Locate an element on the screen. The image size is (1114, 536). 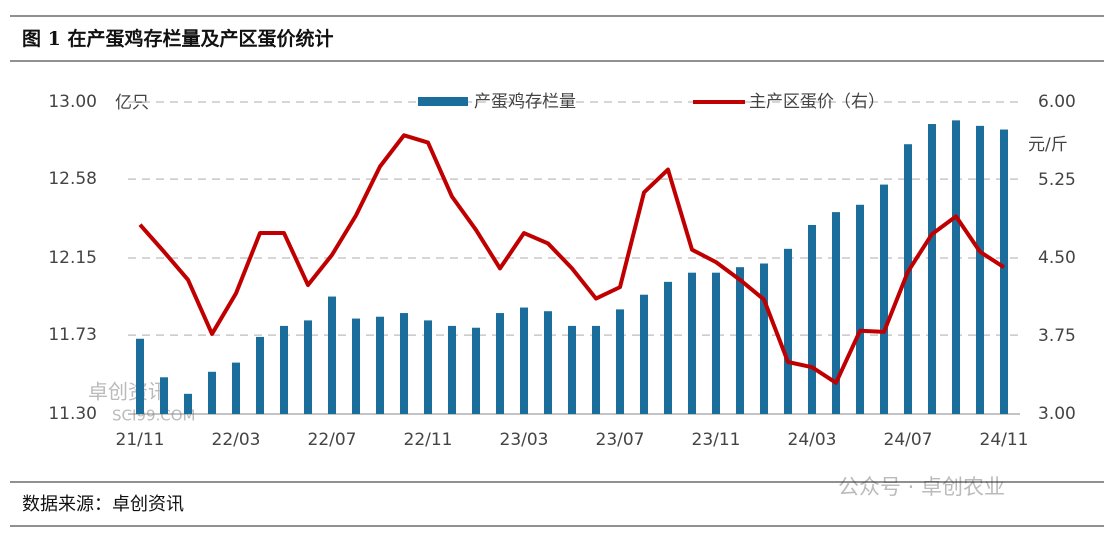
x-tick-label: 23/11 is located at coordinates (716, 440).